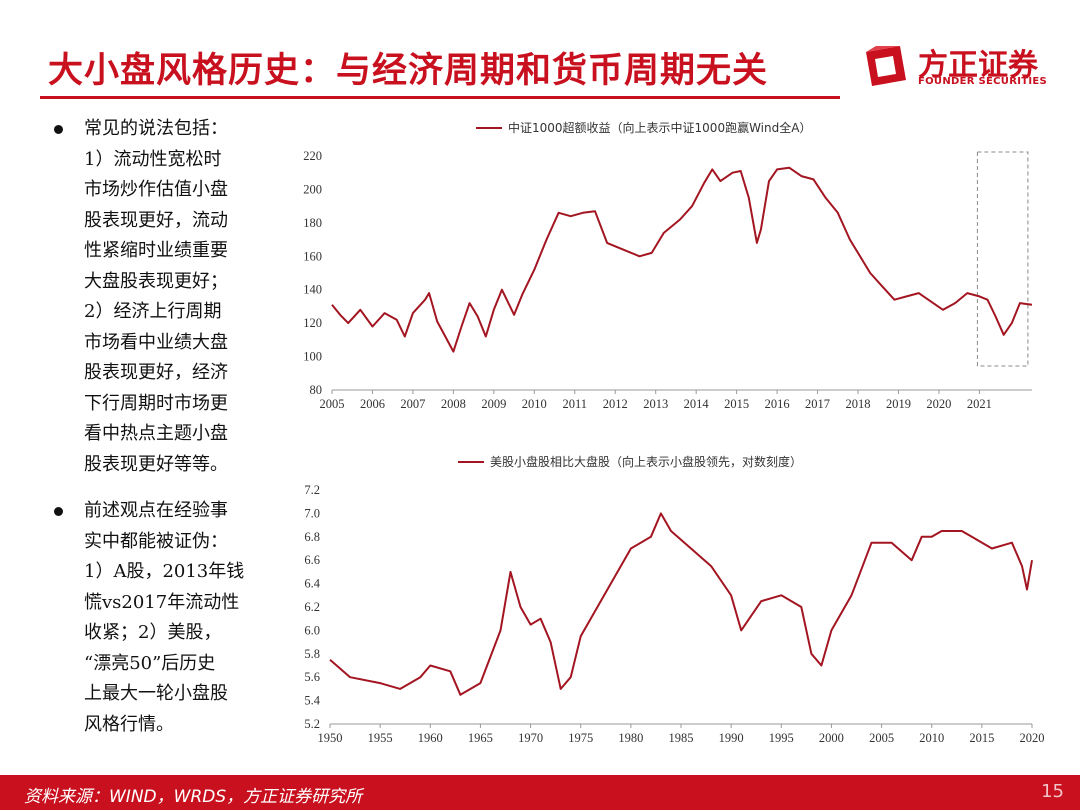 The height and width of the screenshot is (810, 1080). Describe the element at coordinates (540, 792) in the screenshot. I see `slide-footer: 资料来源：WIND，WRDS，方正证券研究所 15` at that location.